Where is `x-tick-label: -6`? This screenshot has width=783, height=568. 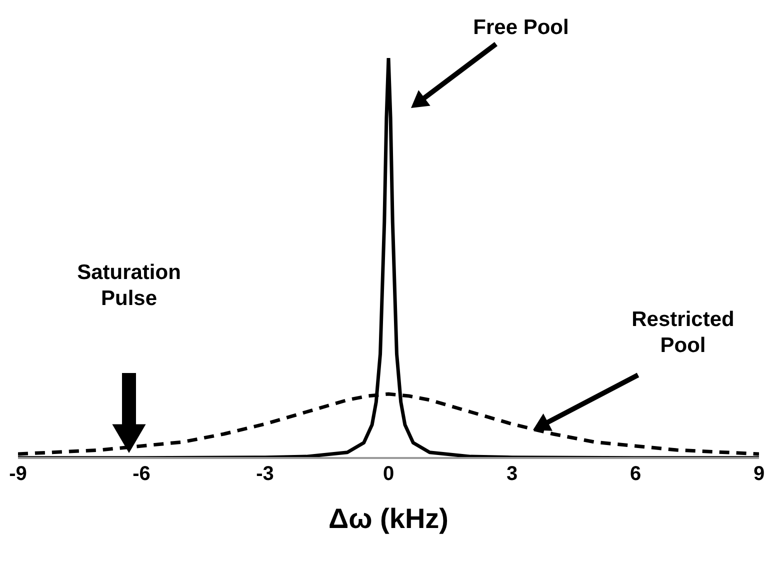
x-tick-label: -6 is located at coordinates (141, 474).